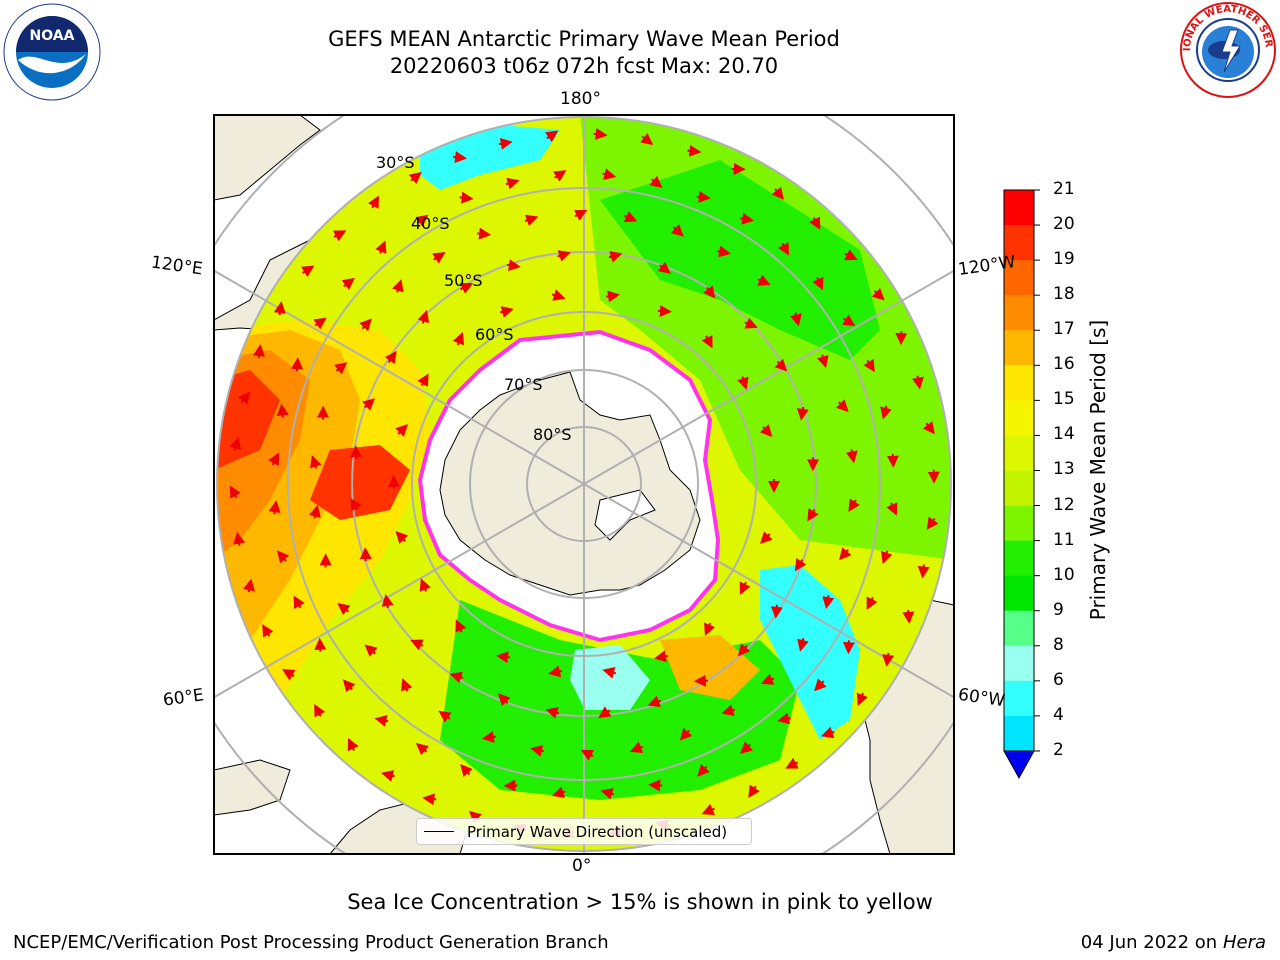 The width and height of the screenshot is (1280, 960). I want to click on field-atlantic-orange, so click(710, 667).